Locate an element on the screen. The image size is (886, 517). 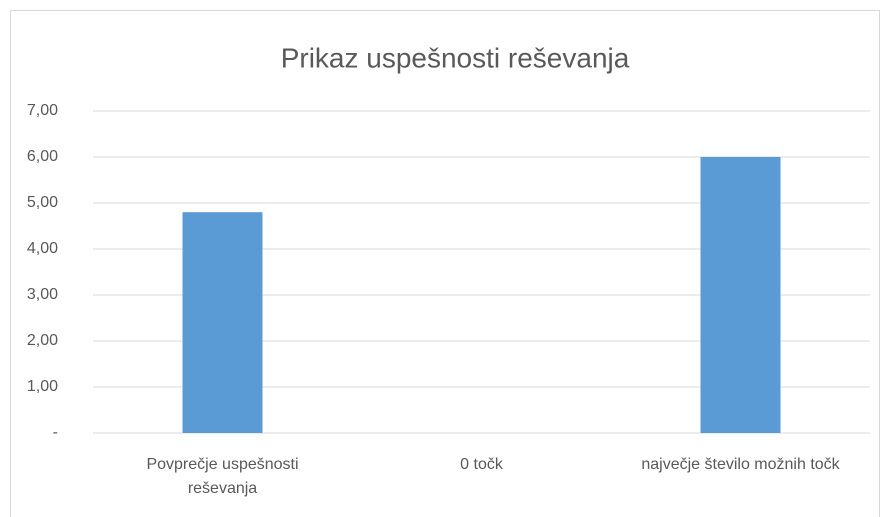
y-tick-label: 5,00 is located at coordinates (42, 202).